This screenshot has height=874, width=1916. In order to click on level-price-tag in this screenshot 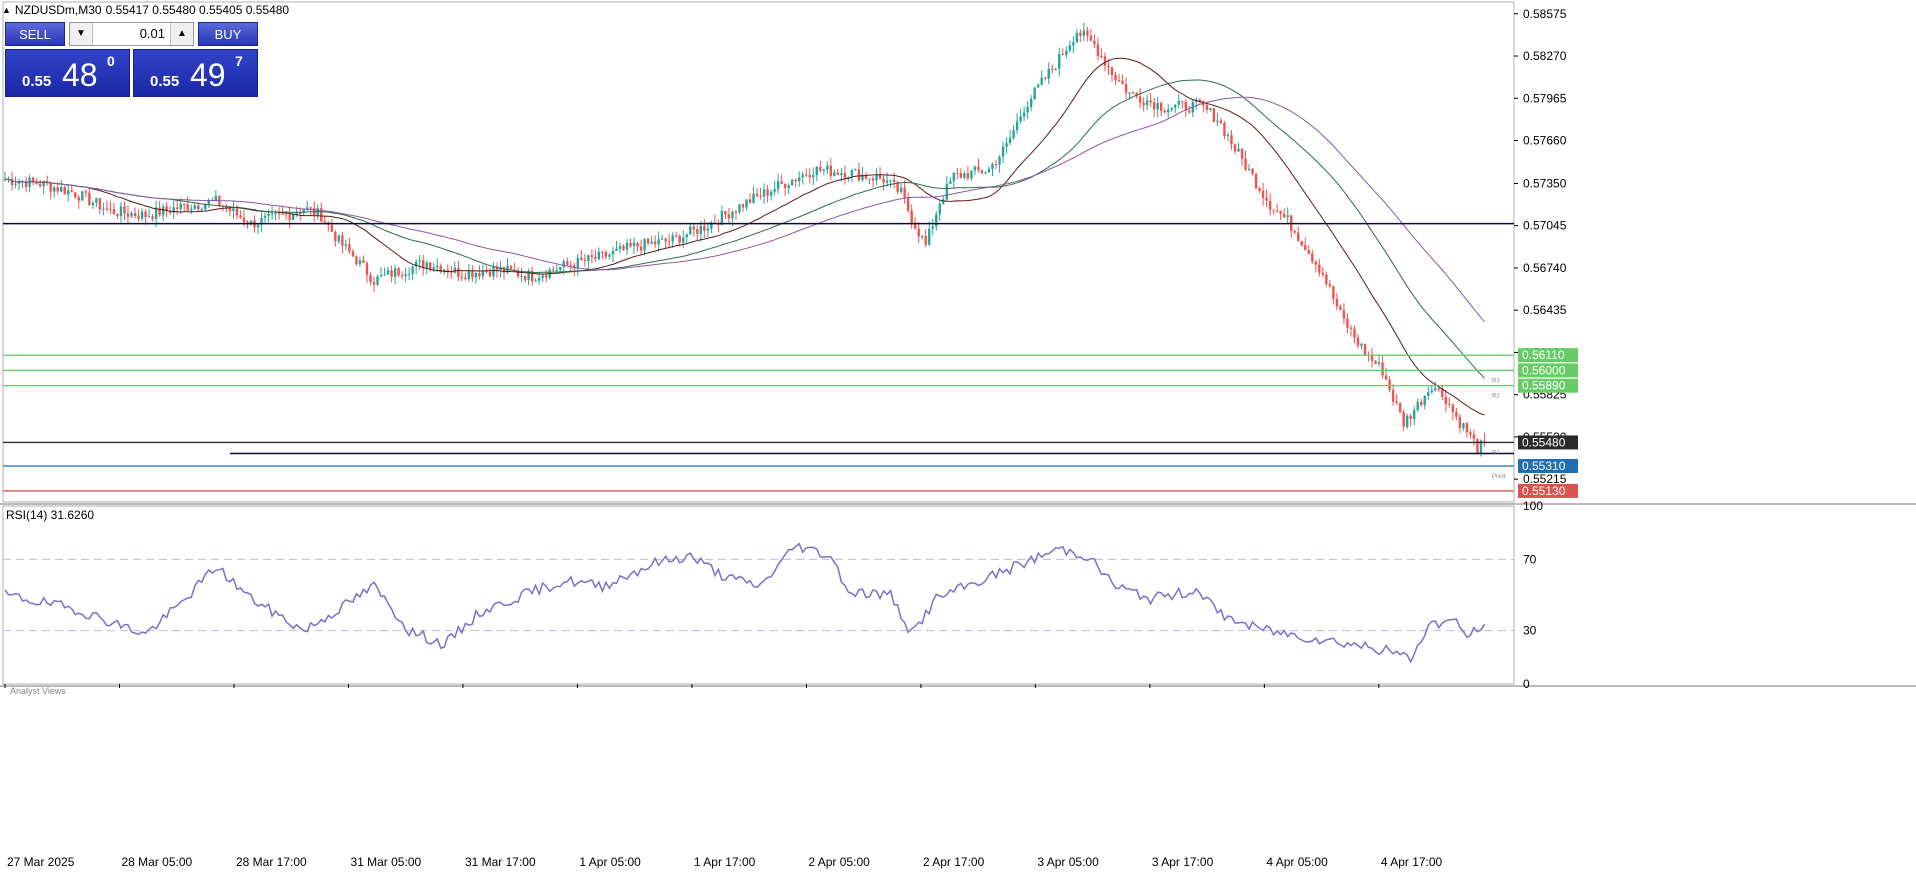, I will do `click(1548, 465)`.